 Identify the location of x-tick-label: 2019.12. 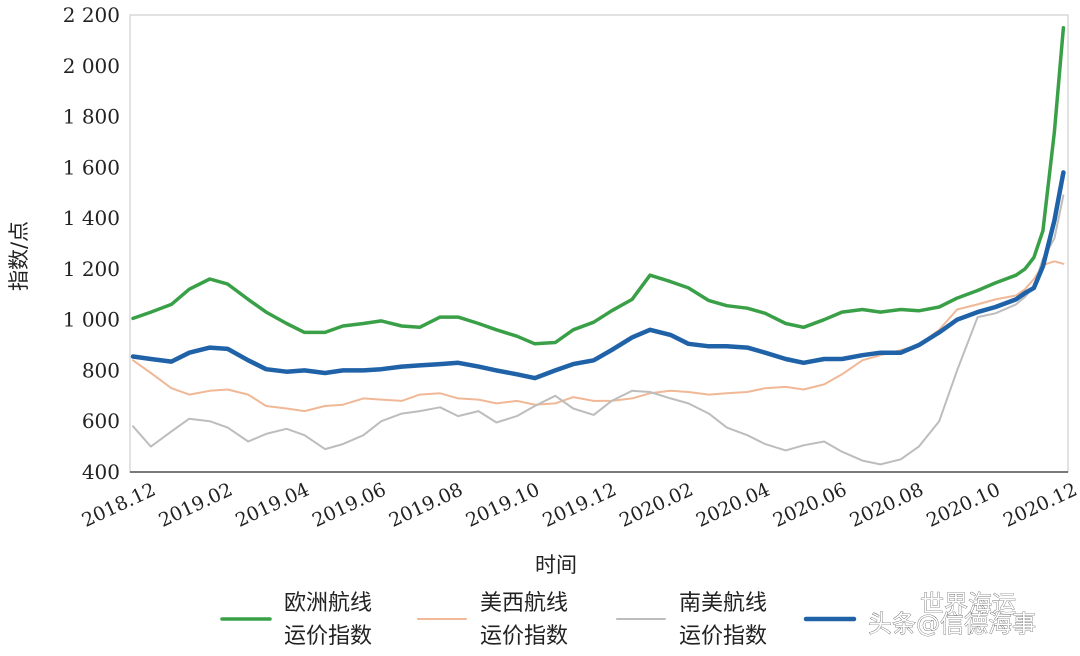
(579, 505).